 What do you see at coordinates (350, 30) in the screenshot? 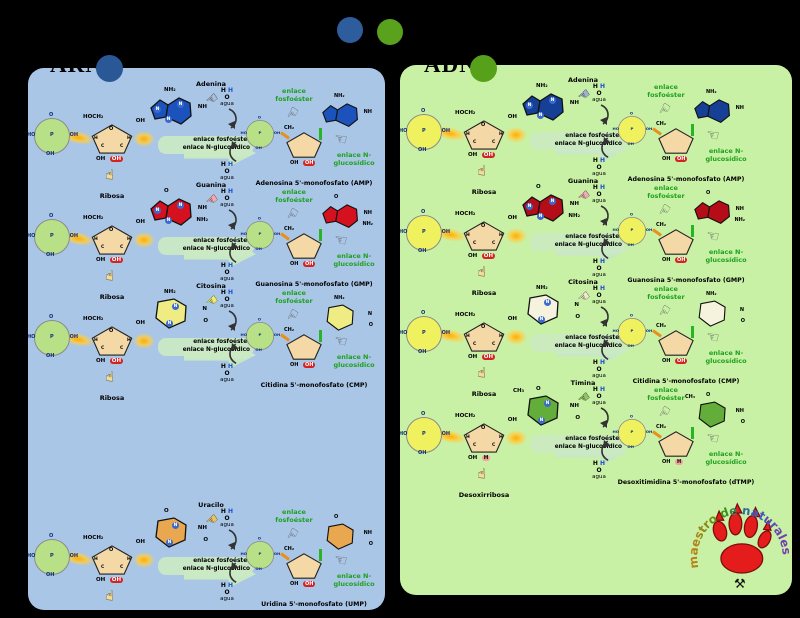
I see `legend-dot-blue` at bounding box center [350, 30].